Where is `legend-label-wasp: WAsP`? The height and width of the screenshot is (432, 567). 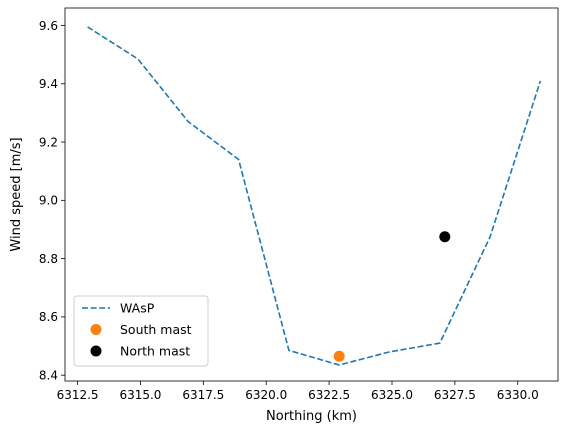
legend-label-wasp: WAsP is located at coordinates (137, 308).